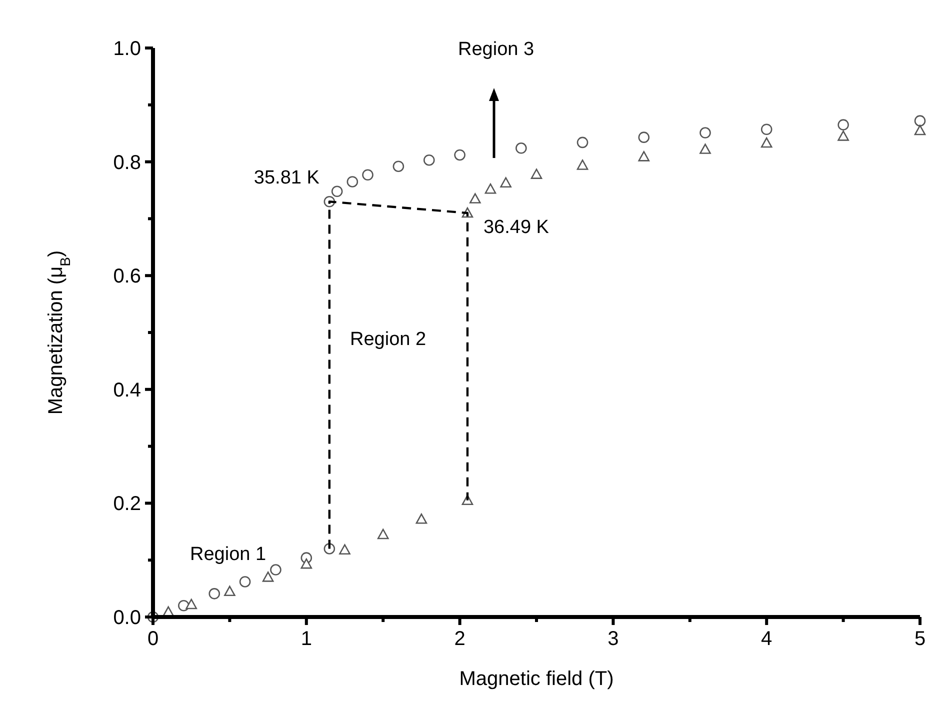 The image size is (945, 709). What do you see at coordinates (536, 679) in the screenshot?
I see `x-axis-title: Magnetic field (T)` at bounding box center [536, 679].